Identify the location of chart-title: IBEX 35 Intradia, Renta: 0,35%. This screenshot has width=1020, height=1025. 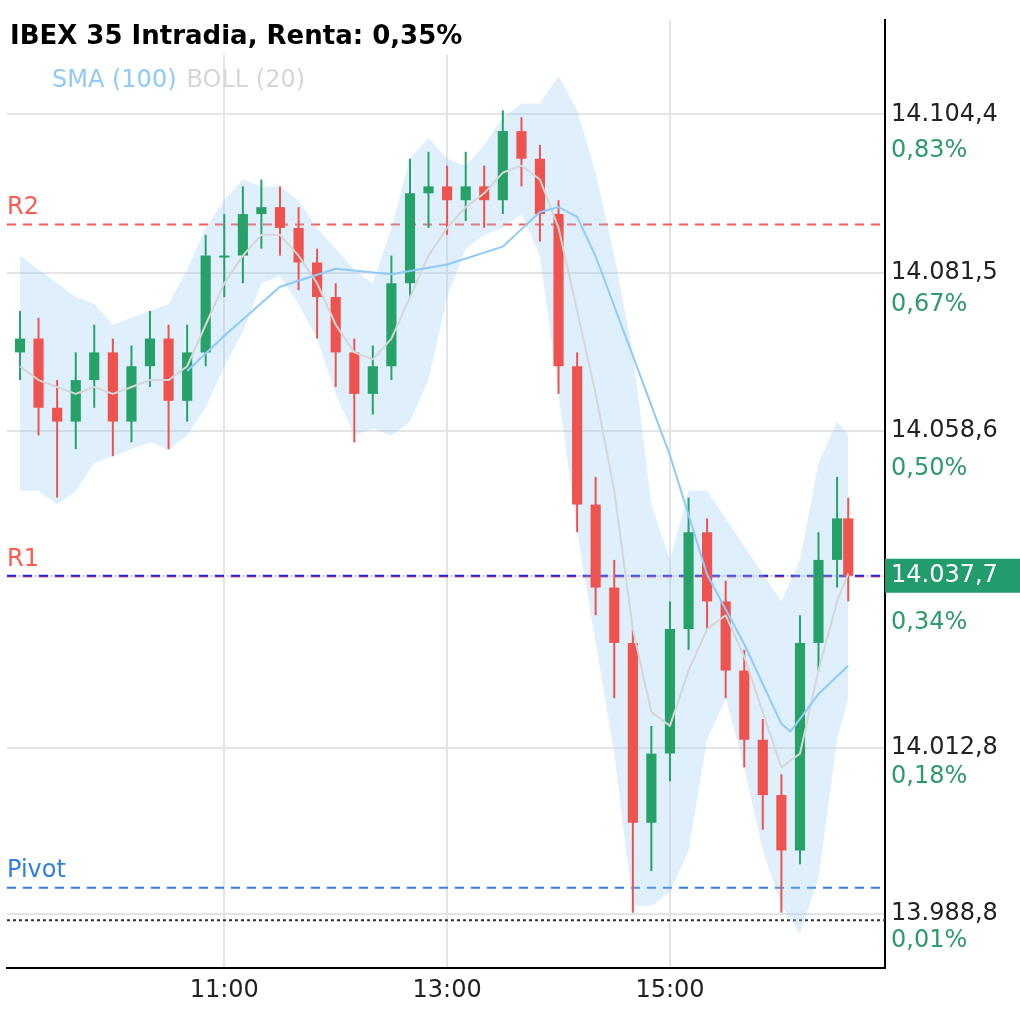
(236, 35).